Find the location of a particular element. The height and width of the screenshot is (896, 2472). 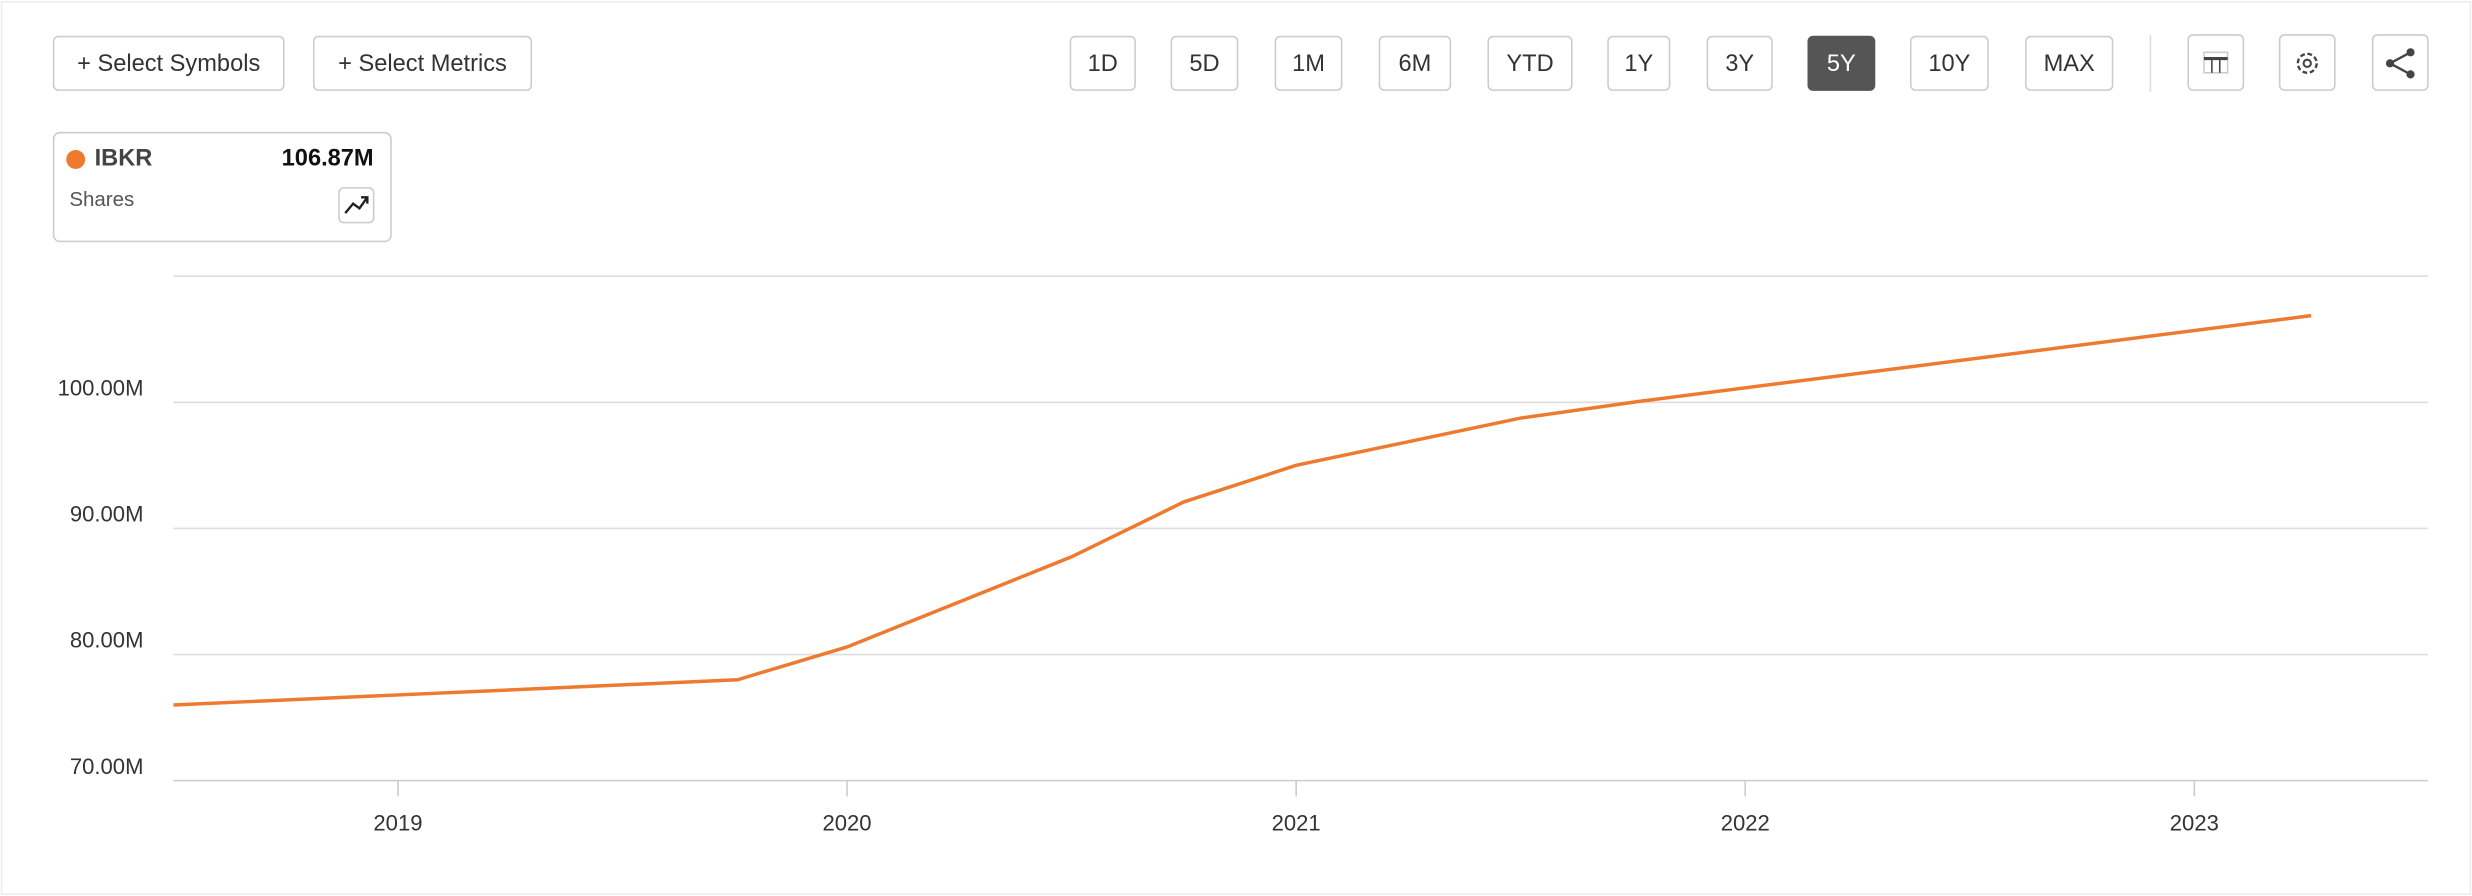

button-label: YTD is located at coordinates (1529, 64).